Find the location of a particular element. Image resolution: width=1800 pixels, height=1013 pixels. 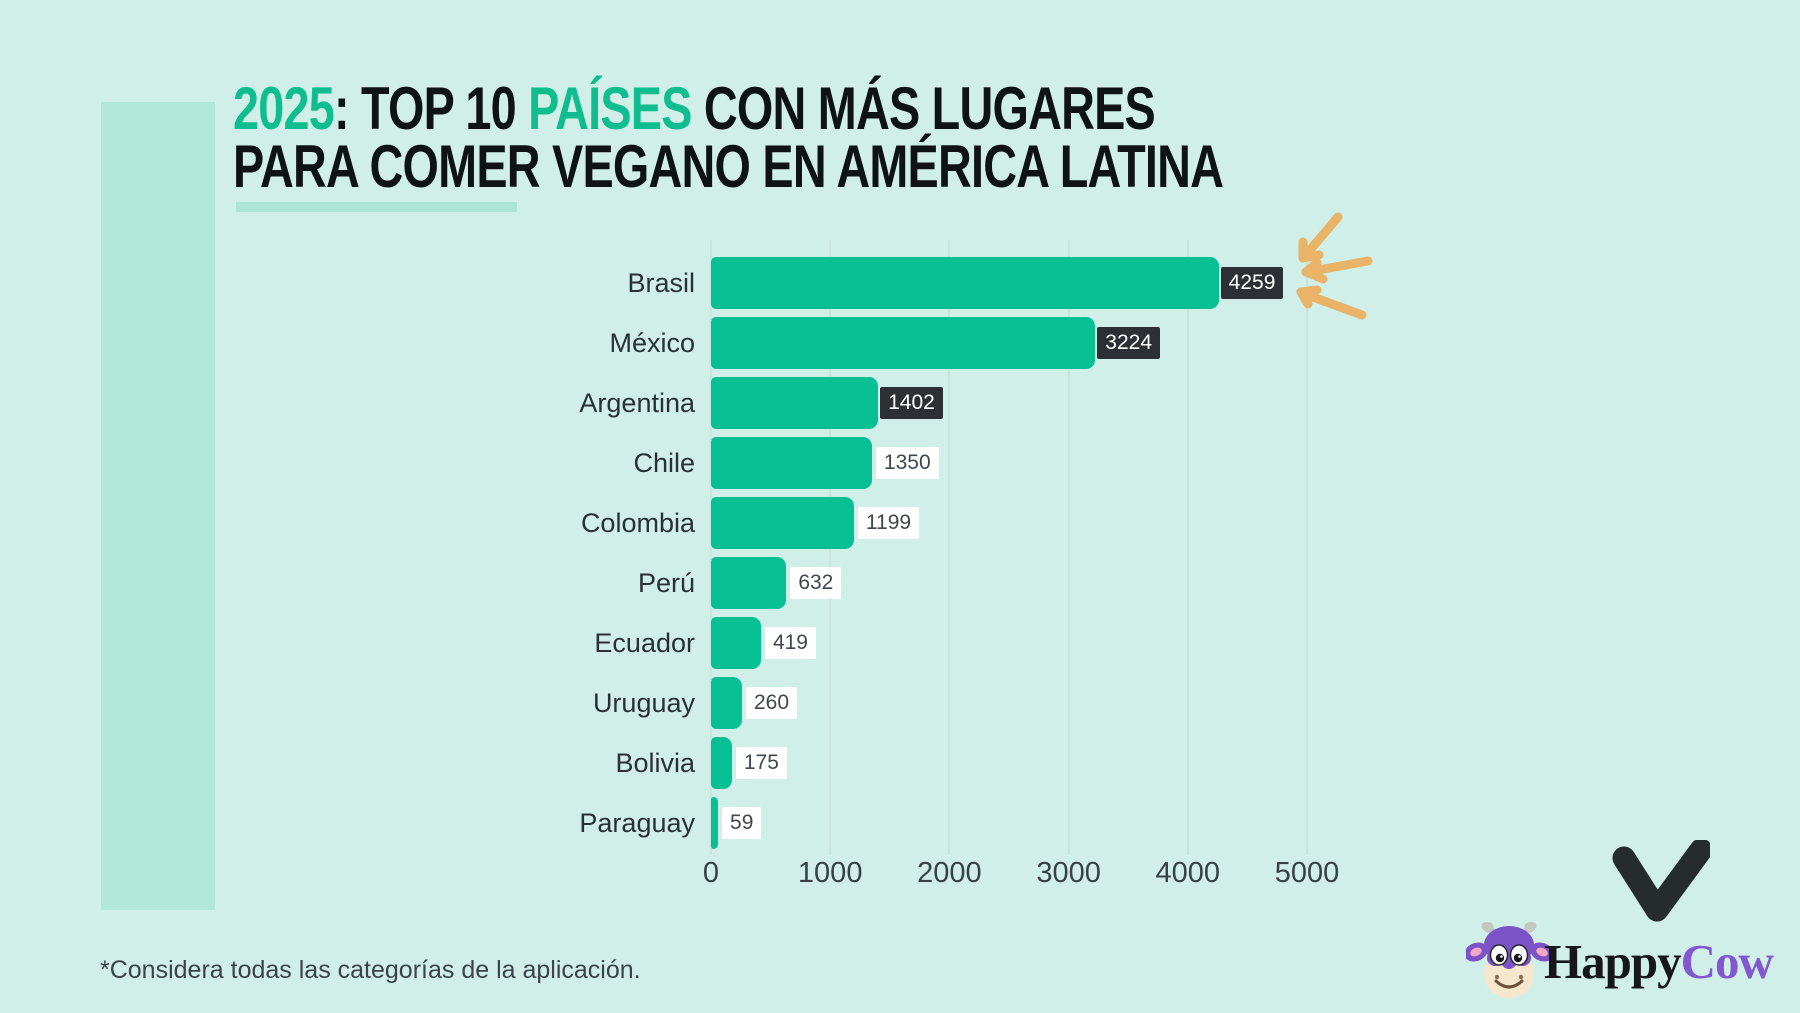

category-label-chile: Chile is located at coordinates (664, 463).